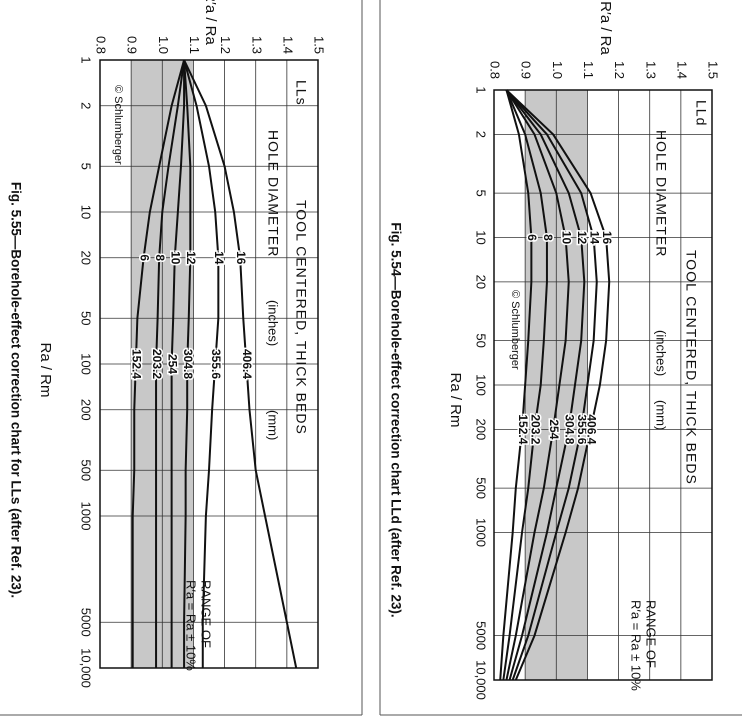 Image resolution: width=742 pixels, height=728 pixels. I want to click on y-axis-label: R′a / Ra, so click(210, 22).